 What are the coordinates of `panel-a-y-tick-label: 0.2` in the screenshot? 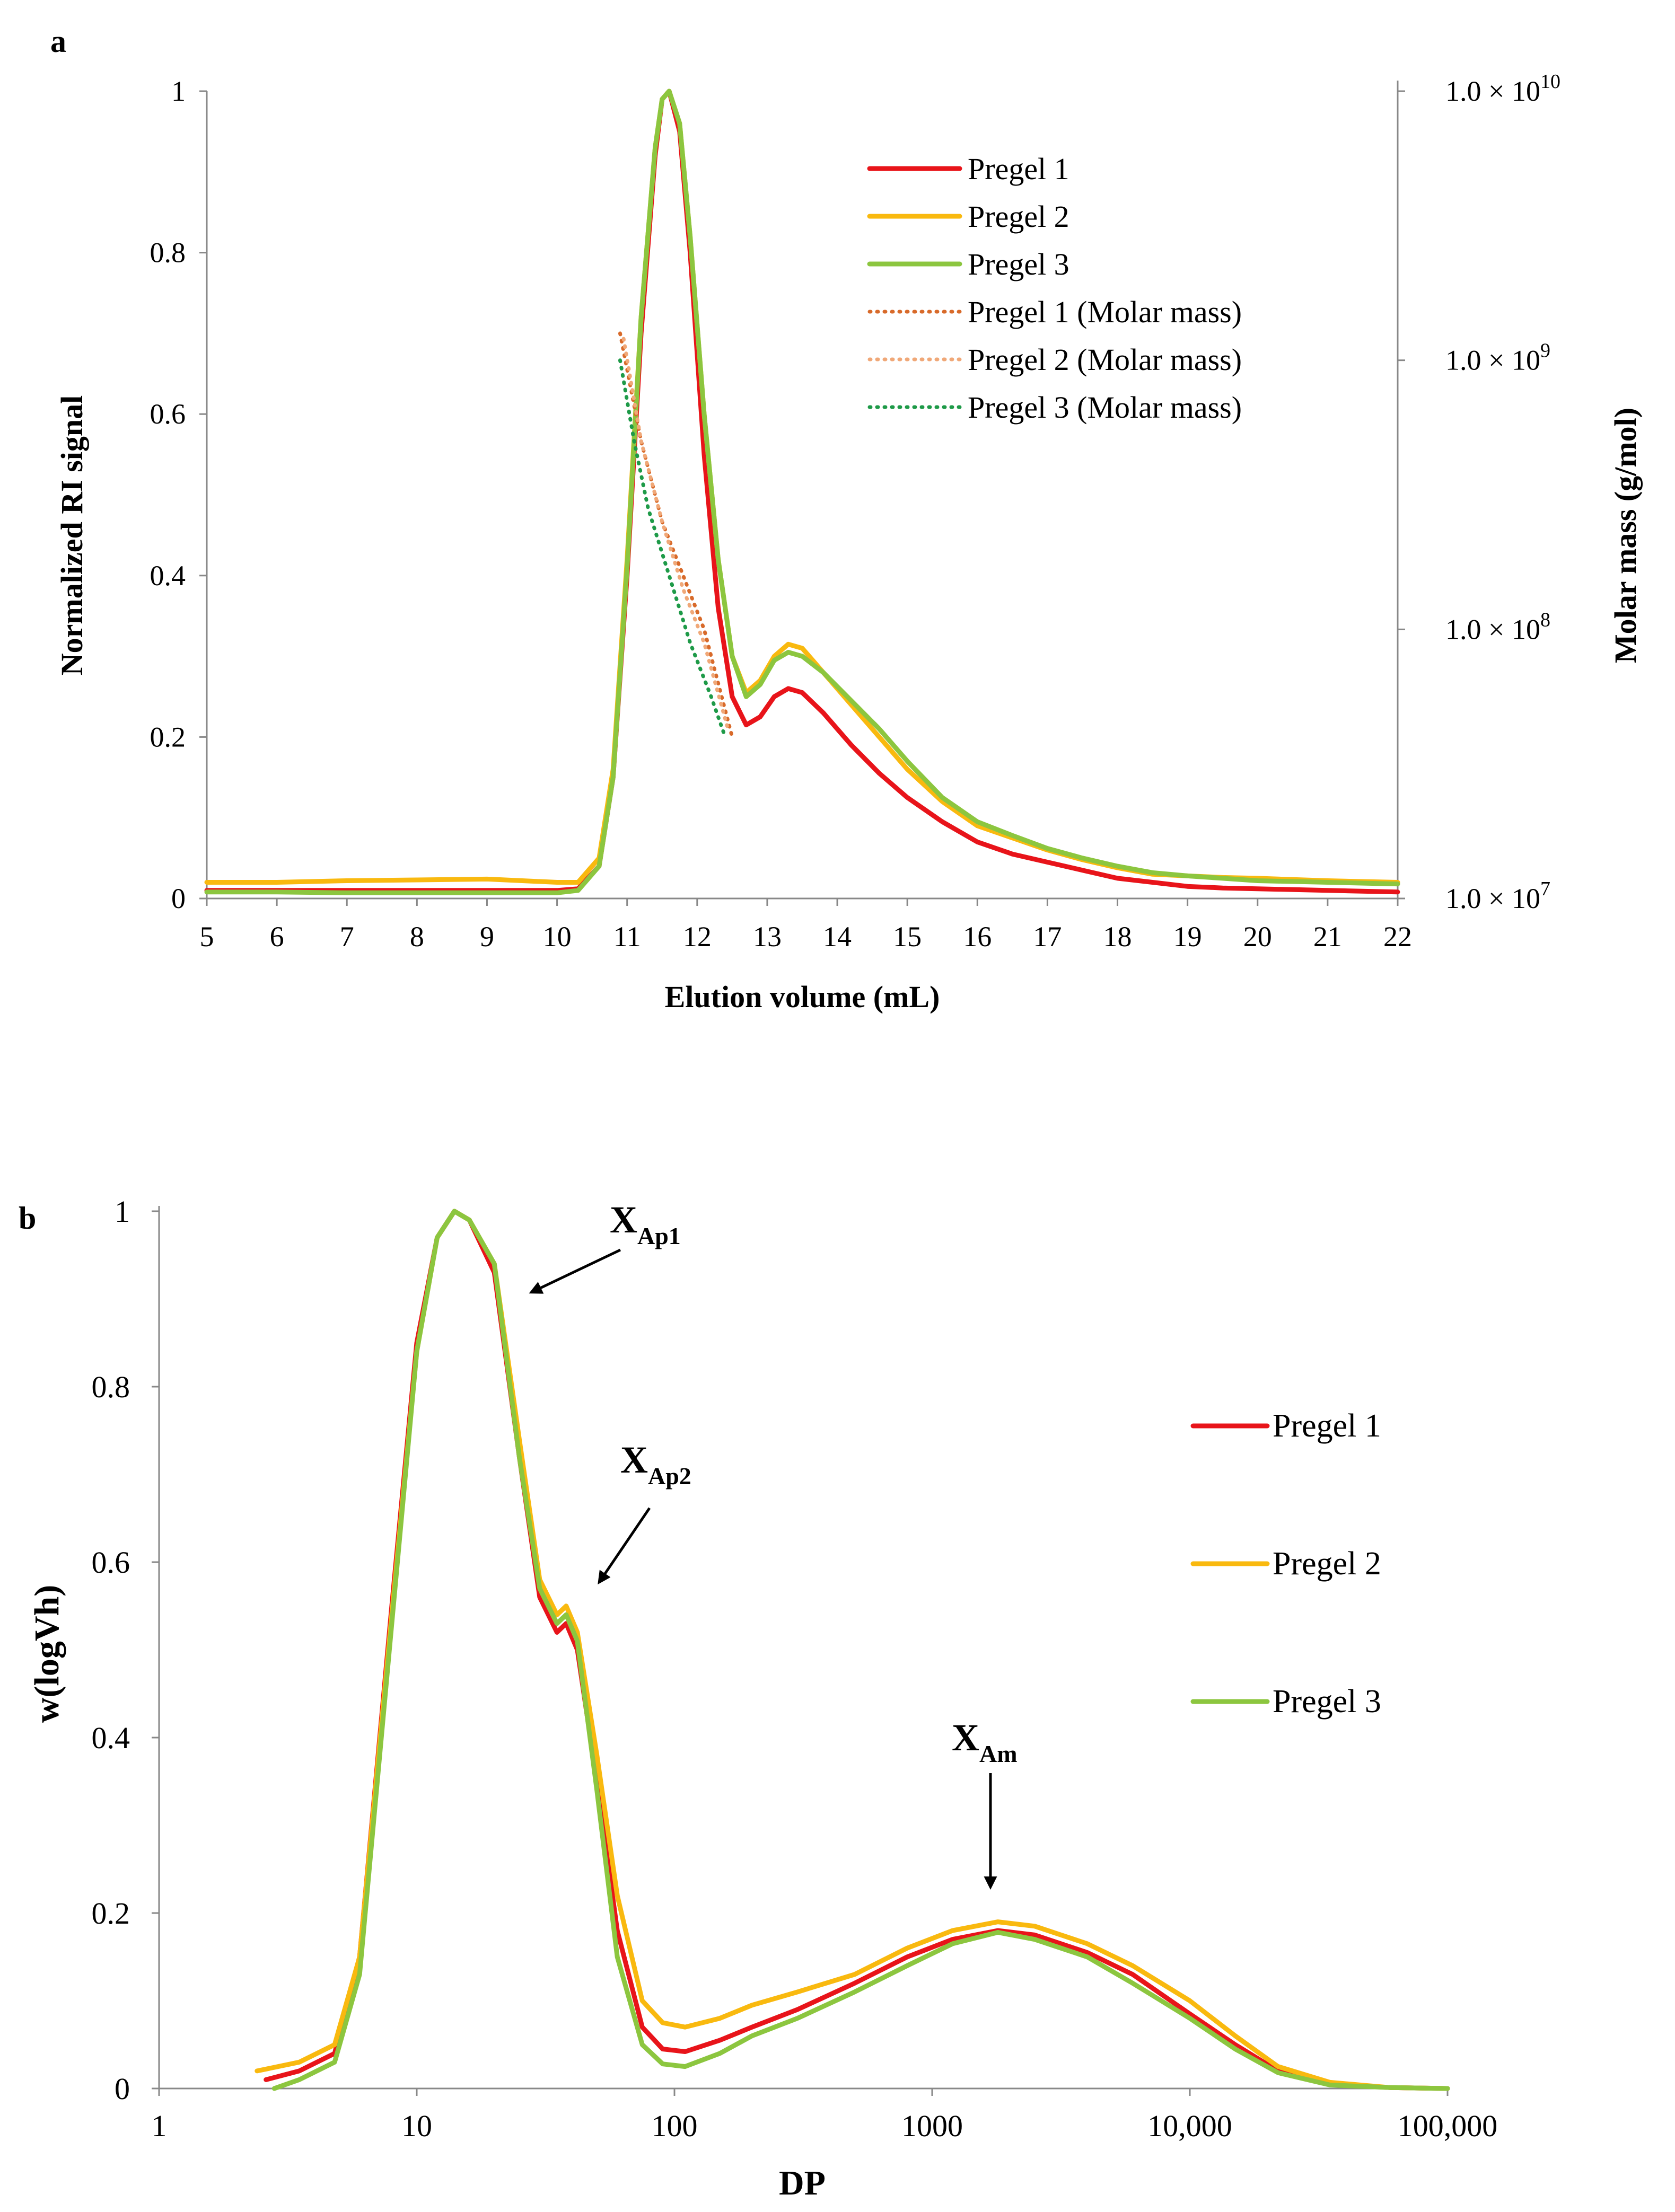 It's located at (168, 737).